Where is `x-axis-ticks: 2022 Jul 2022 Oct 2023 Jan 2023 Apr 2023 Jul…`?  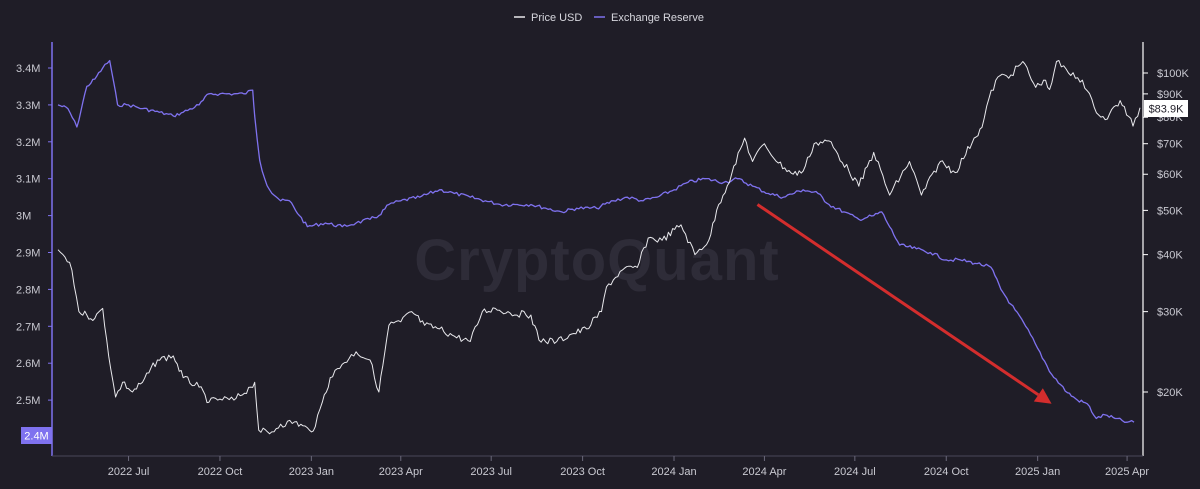
x-axis-ticks: 2022 Jul 2022 Oct 2023 Jan 2023 Apr 2023 Jul… is located at coordinates (628, 467).